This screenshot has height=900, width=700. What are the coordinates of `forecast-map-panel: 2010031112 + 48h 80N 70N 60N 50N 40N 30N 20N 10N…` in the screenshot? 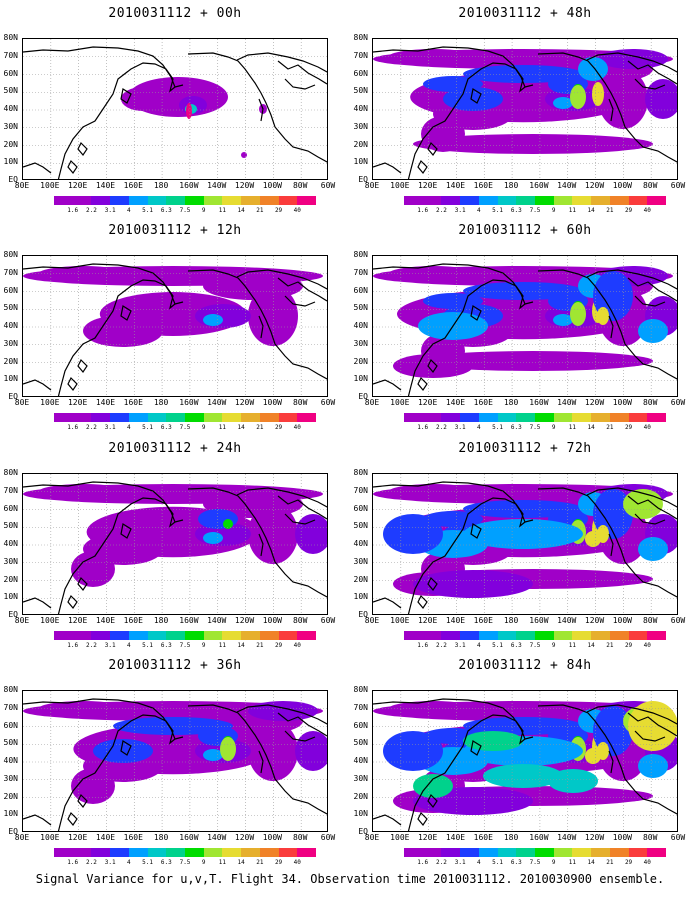 It's located at (525, 107).